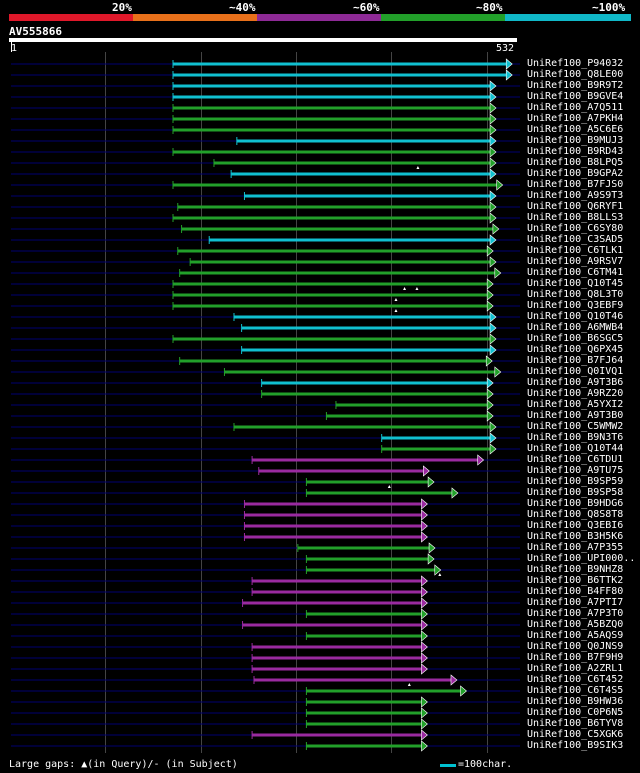 The width and height of the screenshot is (640, 773). Describe the element at coordinates (575, 162) in the screenshot. I see `hit-label: UniRef100_B8LPQ5` at that location.